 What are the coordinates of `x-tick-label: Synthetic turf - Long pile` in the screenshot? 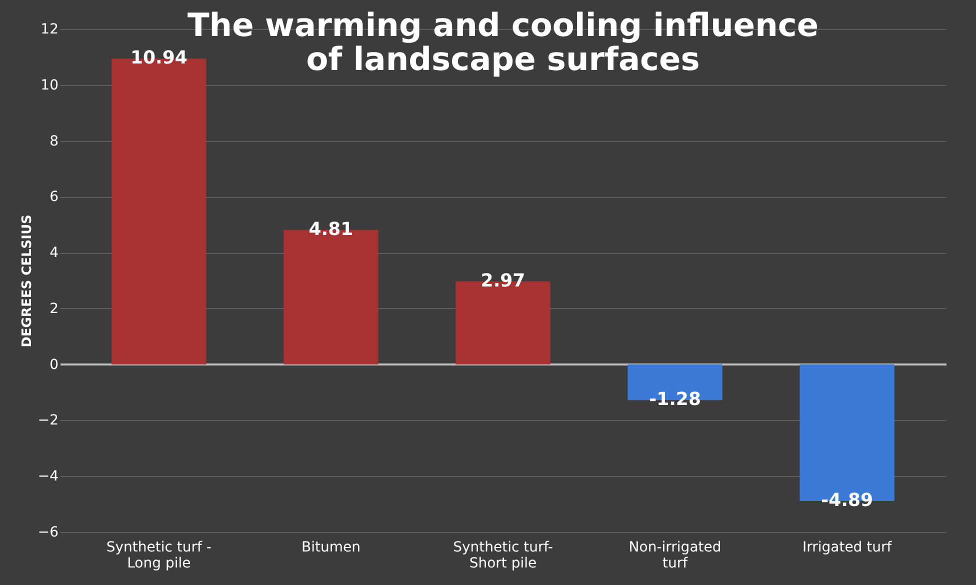 It's located at (159, 556).